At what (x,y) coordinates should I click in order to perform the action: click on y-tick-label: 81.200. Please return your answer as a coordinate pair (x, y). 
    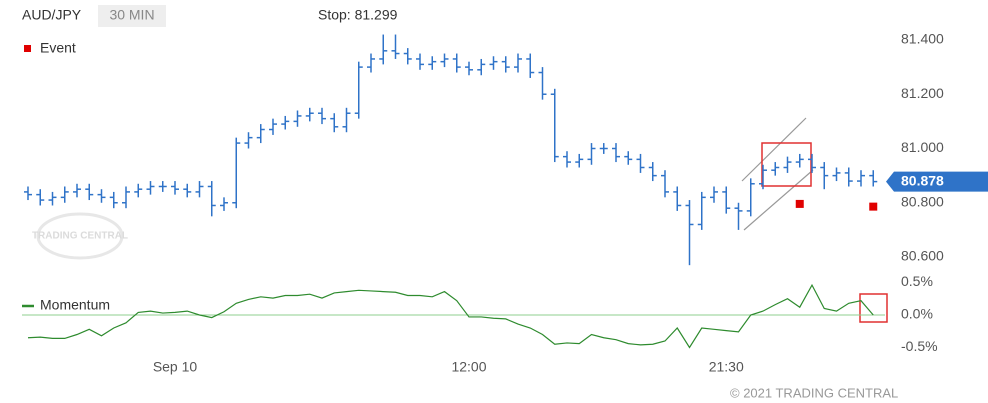
    Looking at the image, I should click on (922, 93).